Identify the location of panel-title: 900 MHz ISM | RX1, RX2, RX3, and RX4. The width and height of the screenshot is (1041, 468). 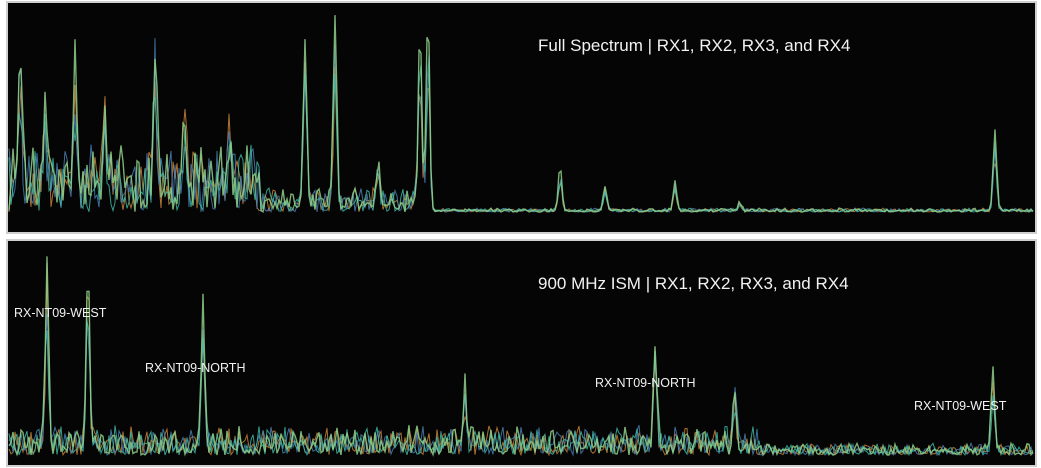
(693, 283).